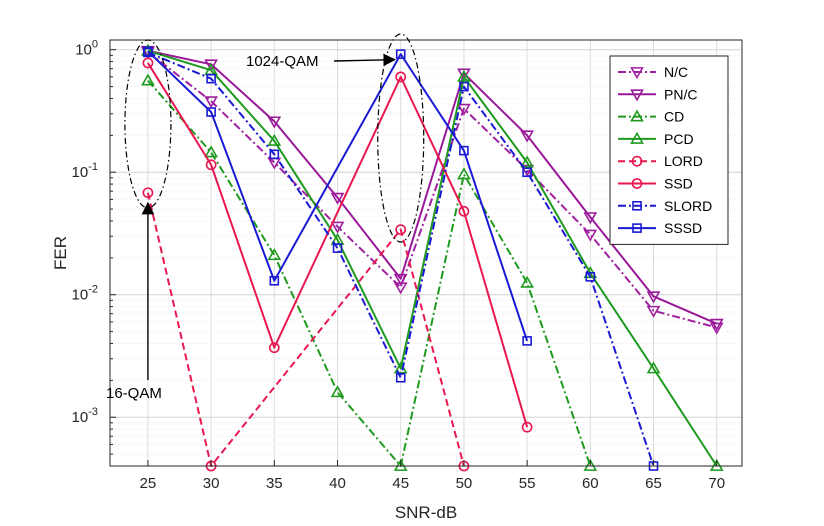  What do you see at coordinates (85, 171) in the screenshot?
I see `y-tick-label: 10⁻¹` at bounding box center [85, 171].